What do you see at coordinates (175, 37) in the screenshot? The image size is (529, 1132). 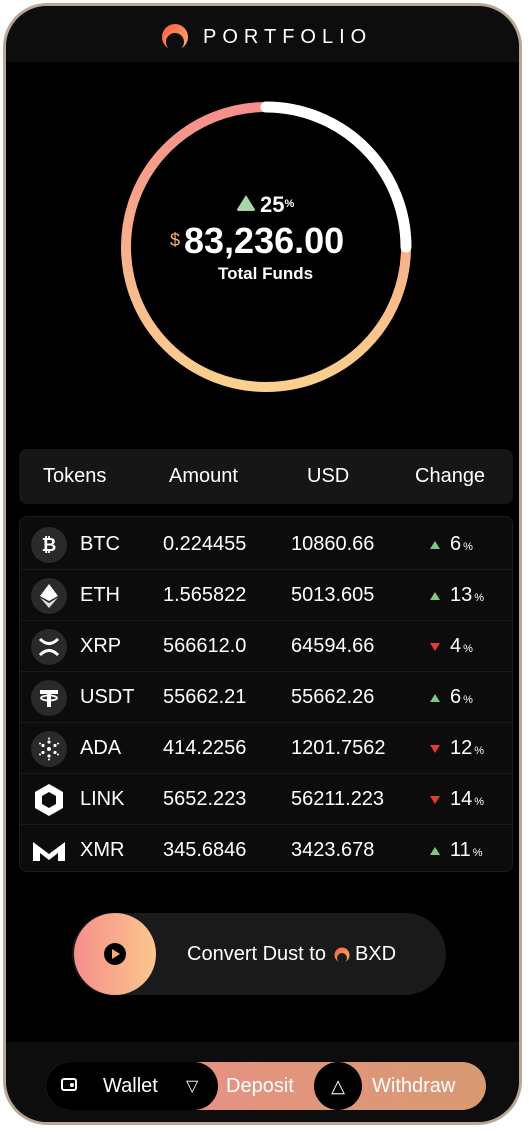 I see `orange-moon-logo` at bounding box center [175, 37].